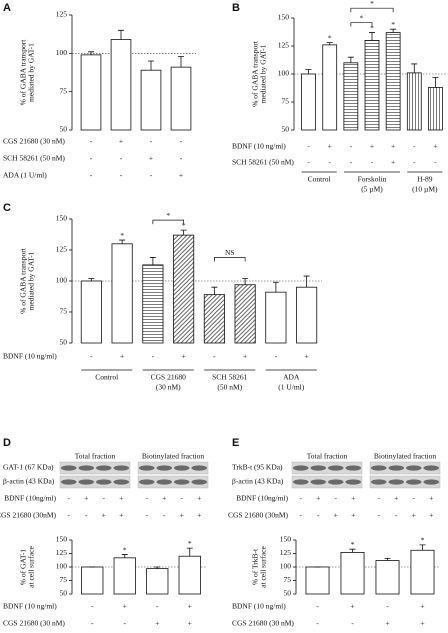  What do you see at coordinates (34, 158) in the screenshot?
I see `row-label: SCH 58261 (50 nM)` at bounding box center [34, 158].